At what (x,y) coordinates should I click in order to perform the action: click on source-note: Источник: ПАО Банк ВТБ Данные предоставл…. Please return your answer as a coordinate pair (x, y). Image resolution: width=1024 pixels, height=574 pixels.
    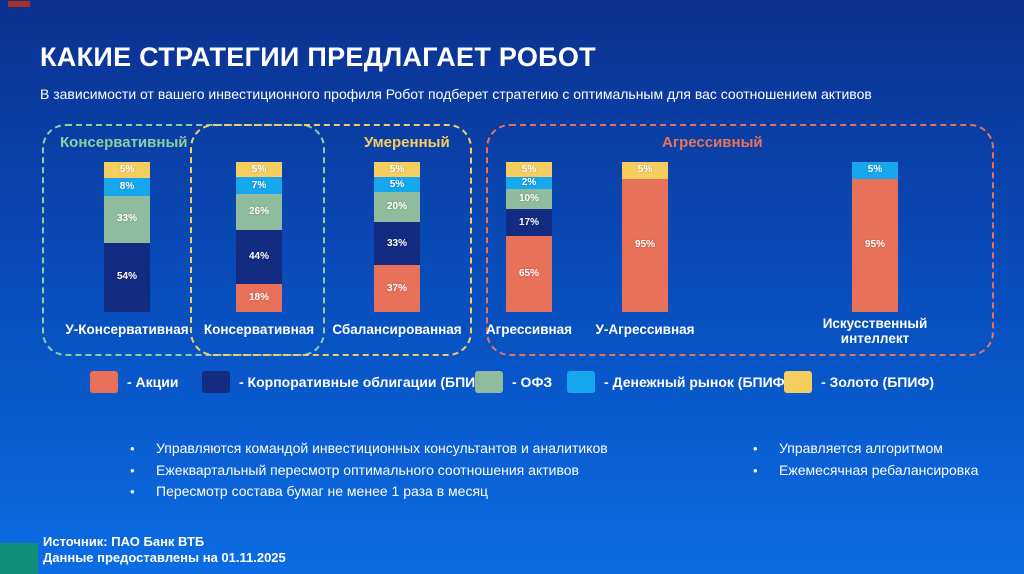
    Looking at the image, I should click on (164, 550).